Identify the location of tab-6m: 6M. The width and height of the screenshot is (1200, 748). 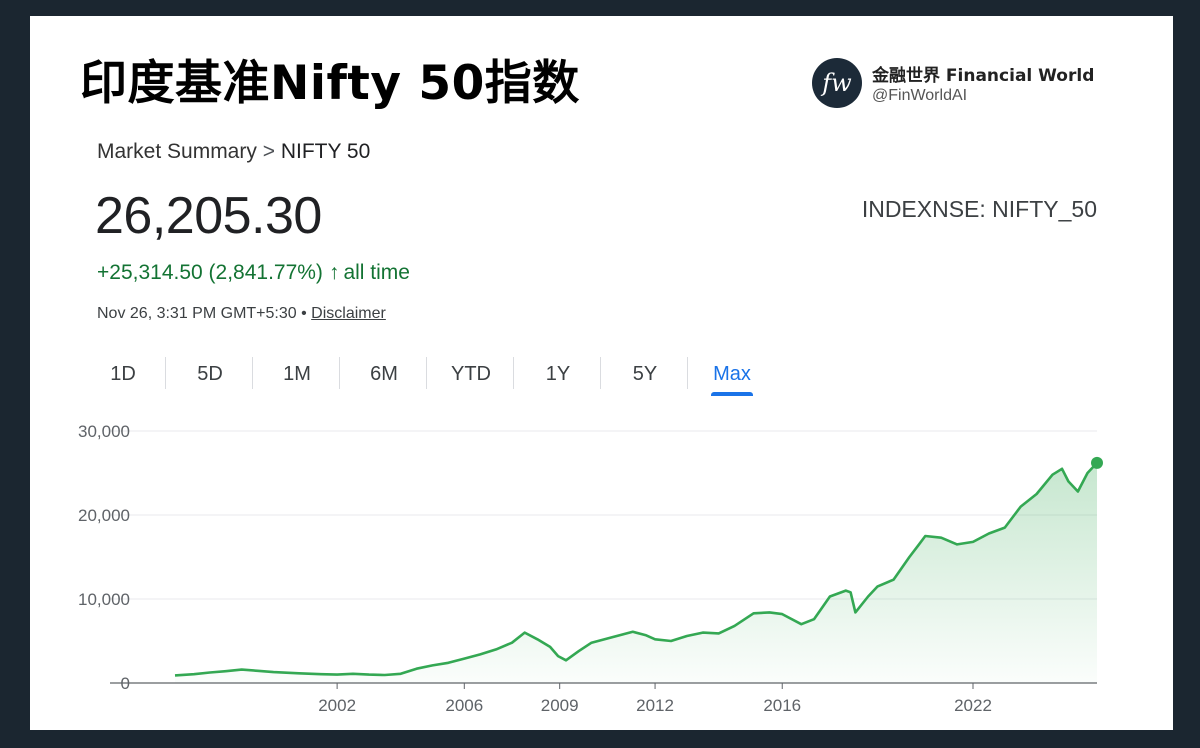
(384, 377).